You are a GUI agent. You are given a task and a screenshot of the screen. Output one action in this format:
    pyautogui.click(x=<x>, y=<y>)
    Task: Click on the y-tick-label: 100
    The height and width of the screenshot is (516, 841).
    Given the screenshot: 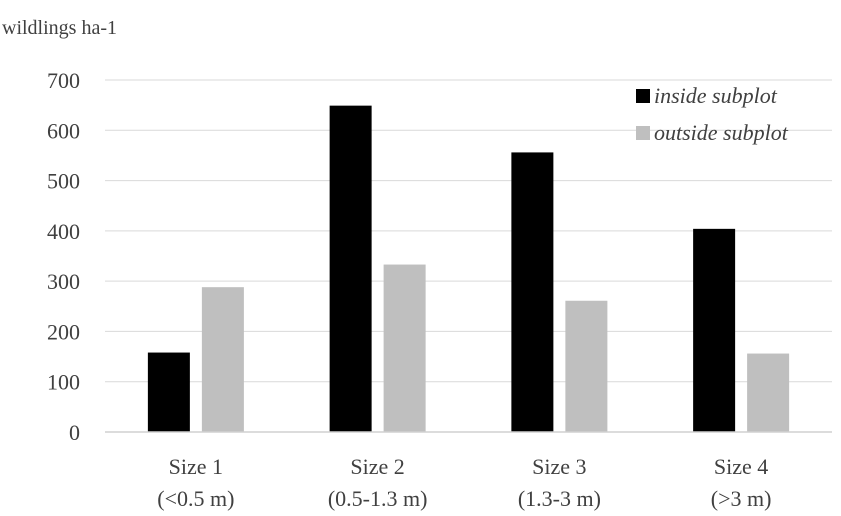 What is the action you would take?
    pyautogui.click(x=63, y=382)
    